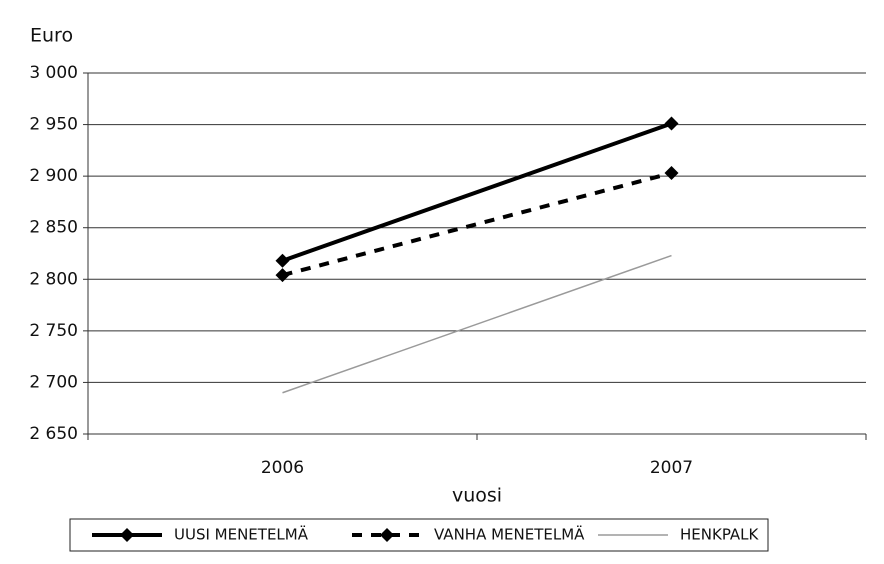 The height and width of the screenshot is (564, 884). Describe the element at coordinates (241, 534) in the screenshot. I see `legend-label: UUSI MENETELMÄ` at that location.